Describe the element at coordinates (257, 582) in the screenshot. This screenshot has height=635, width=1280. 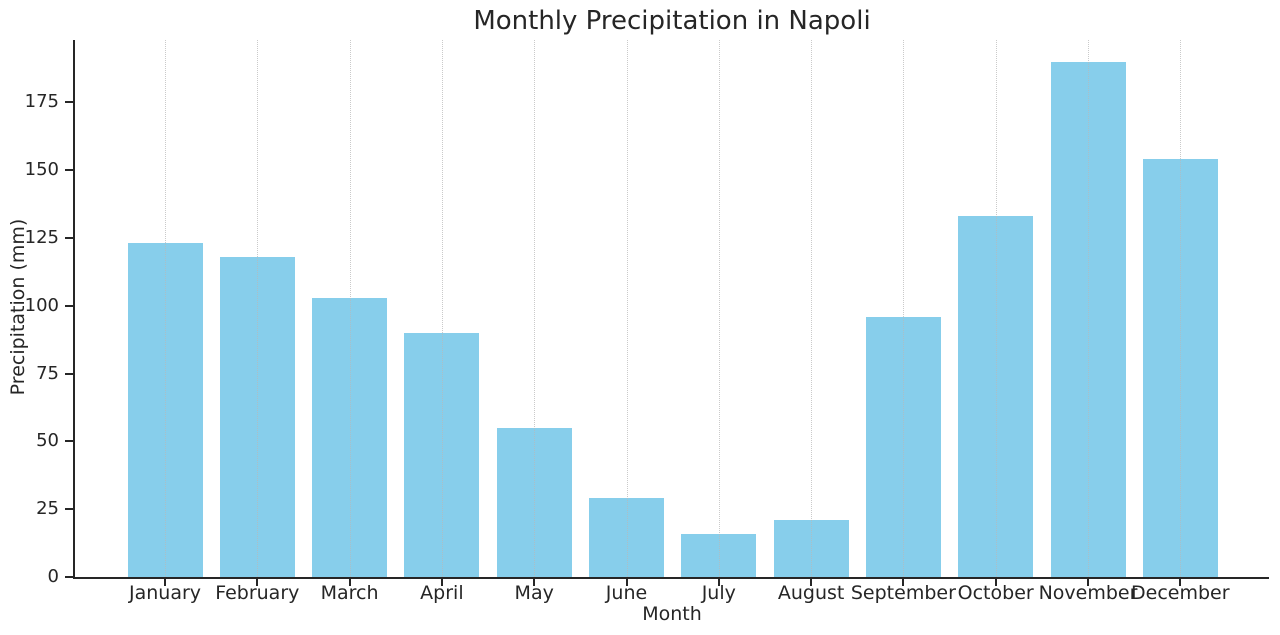
I see `x-tick-february` at that location.